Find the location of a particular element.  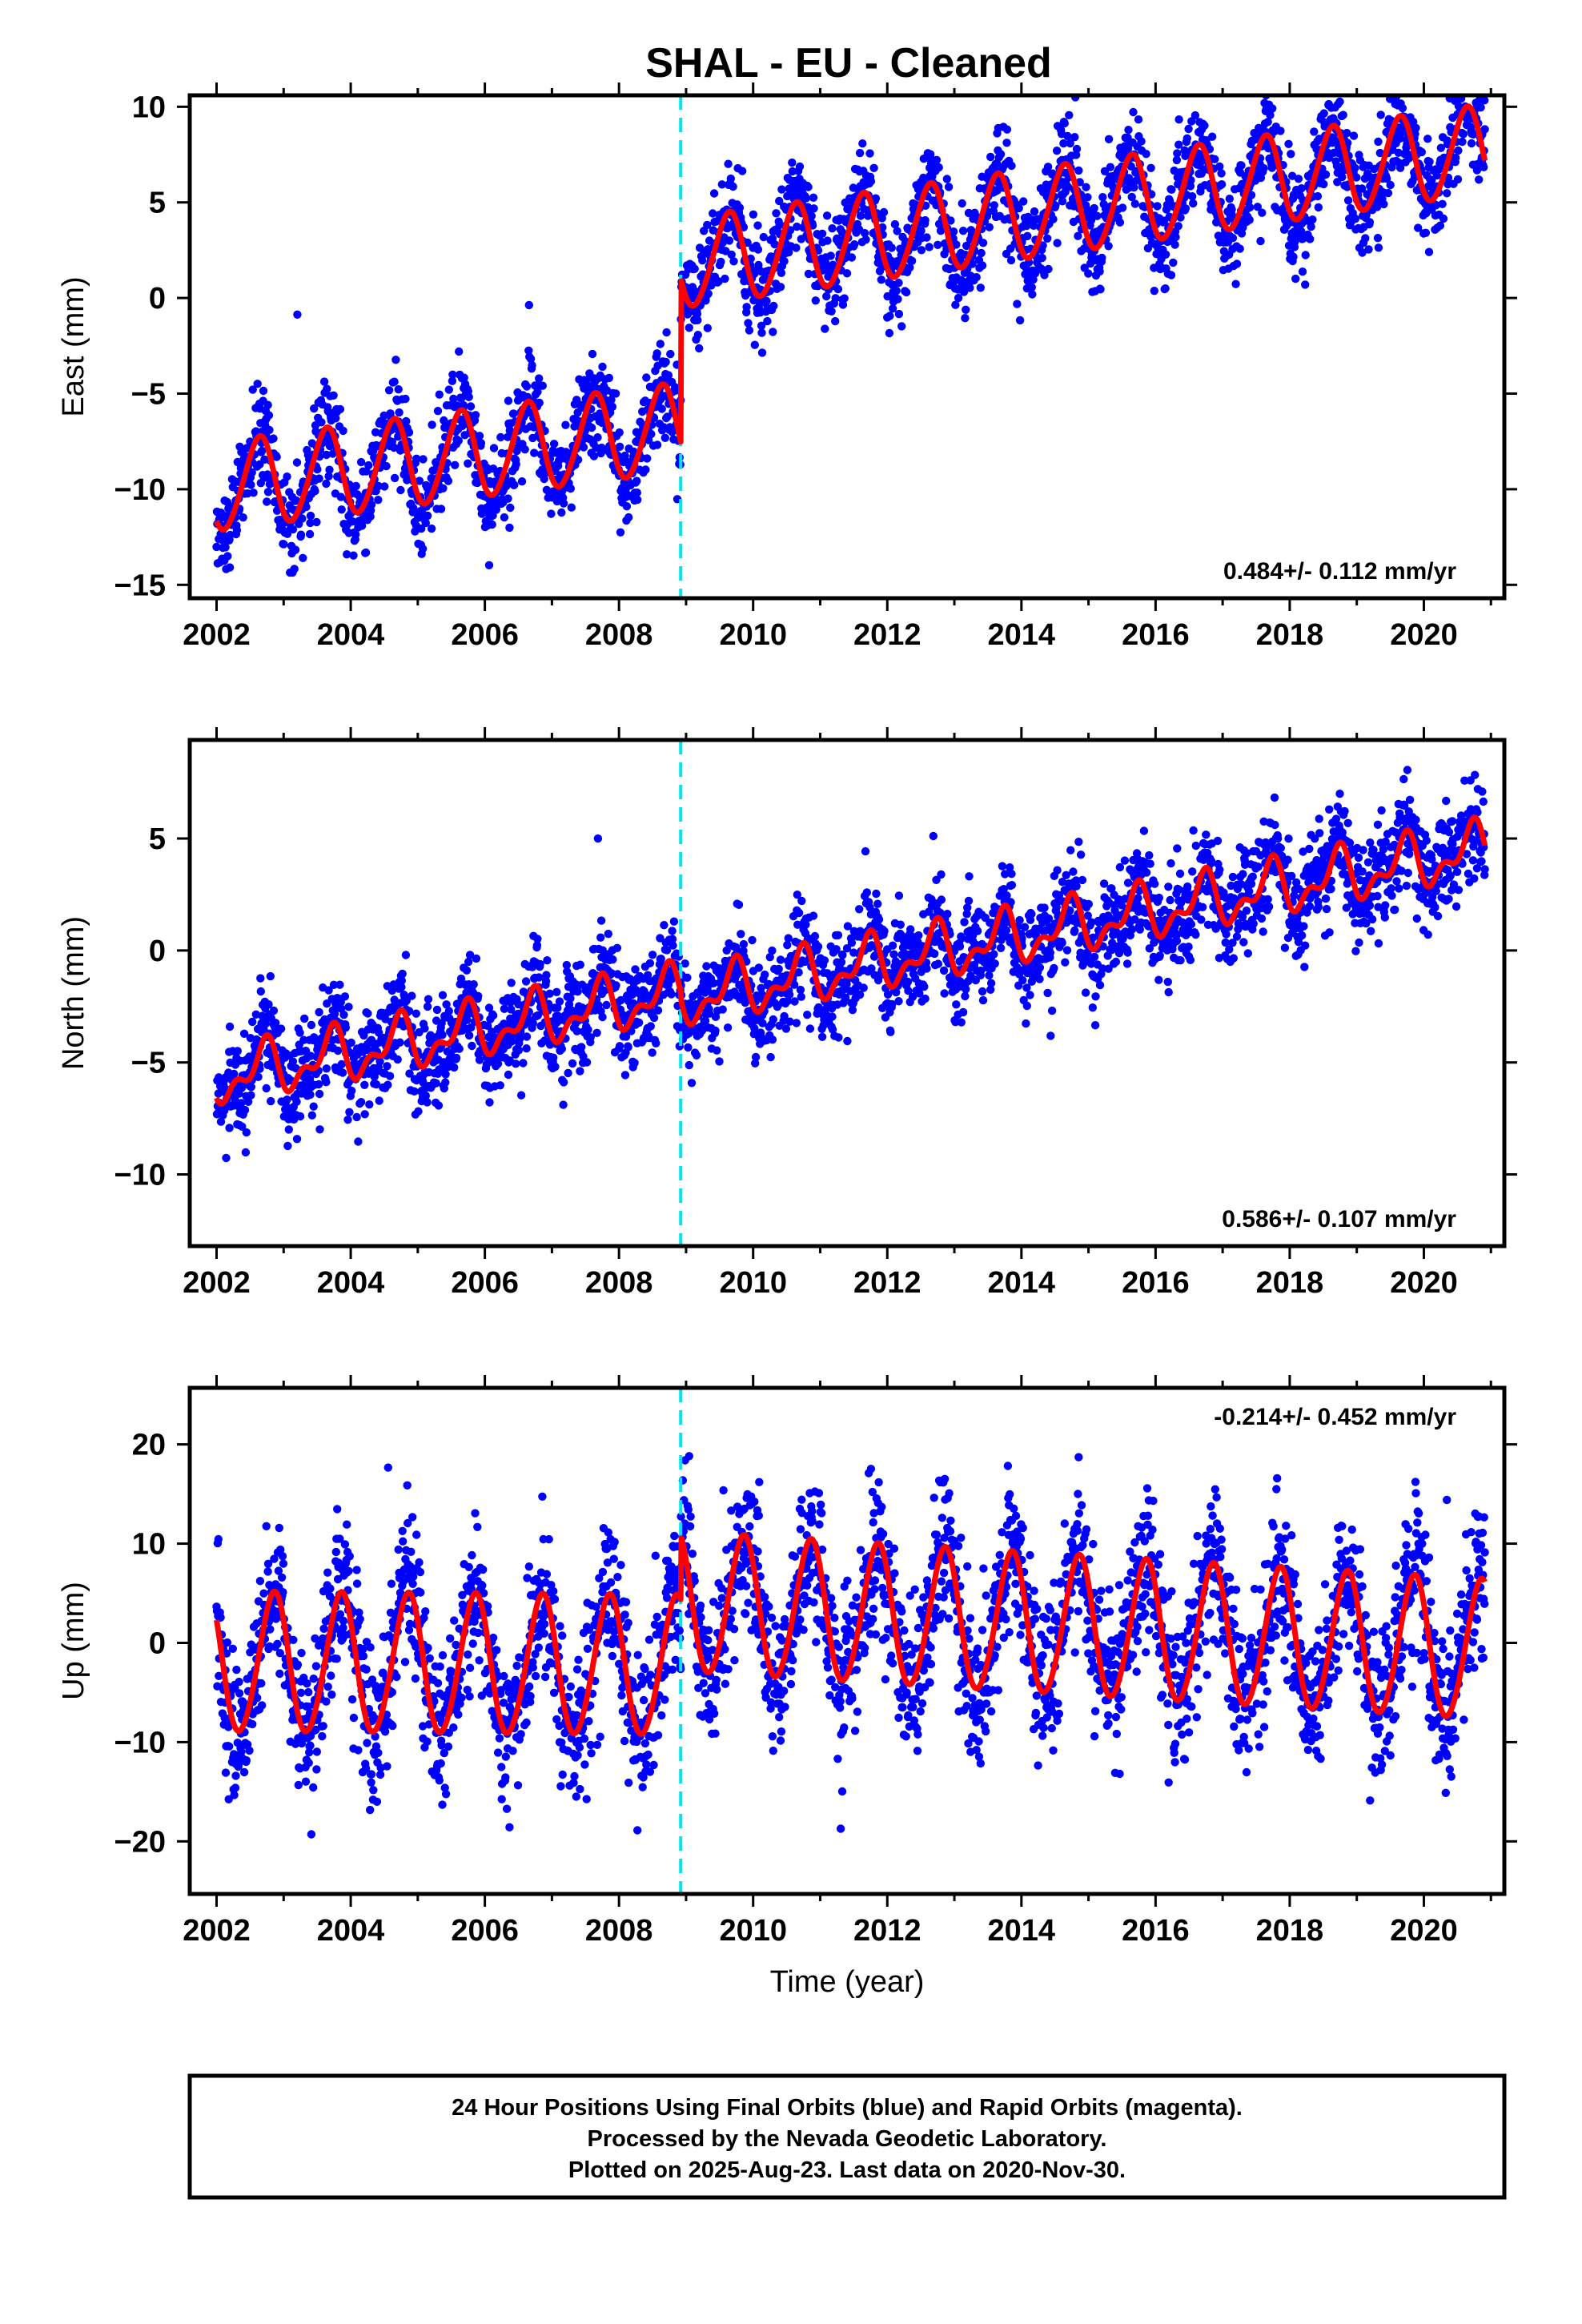

x-tick-label: 2004 is located at coordinates (351, 635).